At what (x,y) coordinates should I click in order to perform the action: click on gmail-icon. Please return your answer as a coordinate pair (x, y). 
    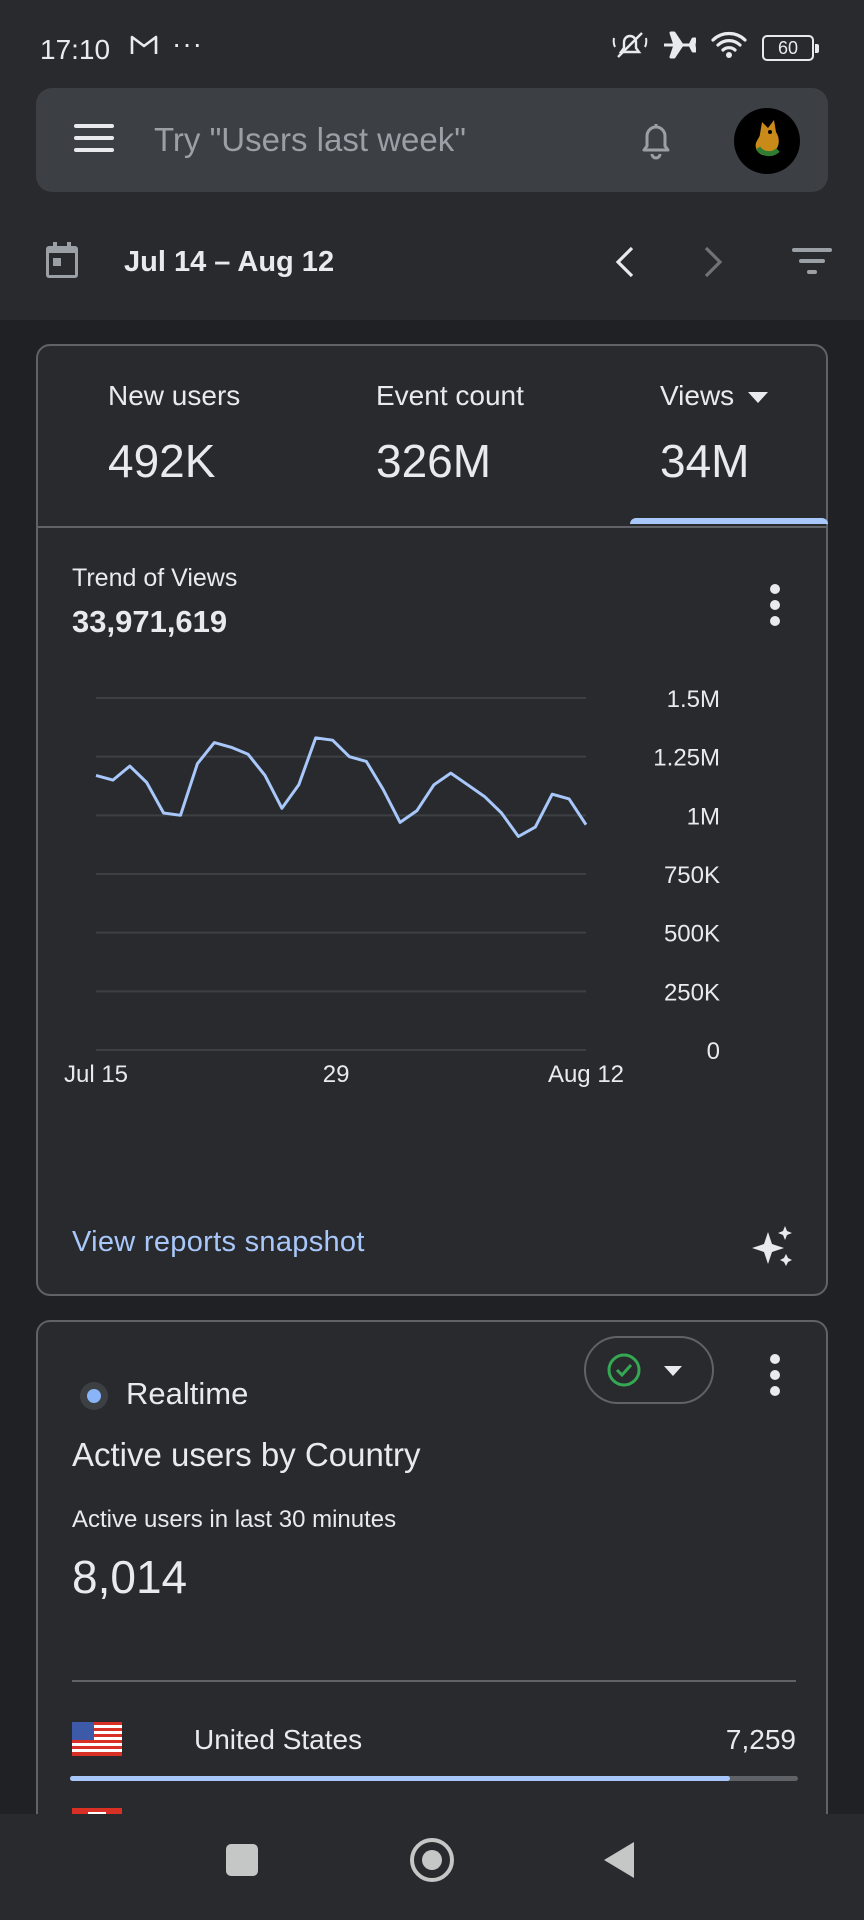
    Looking at the image, I should click on (144, 47).